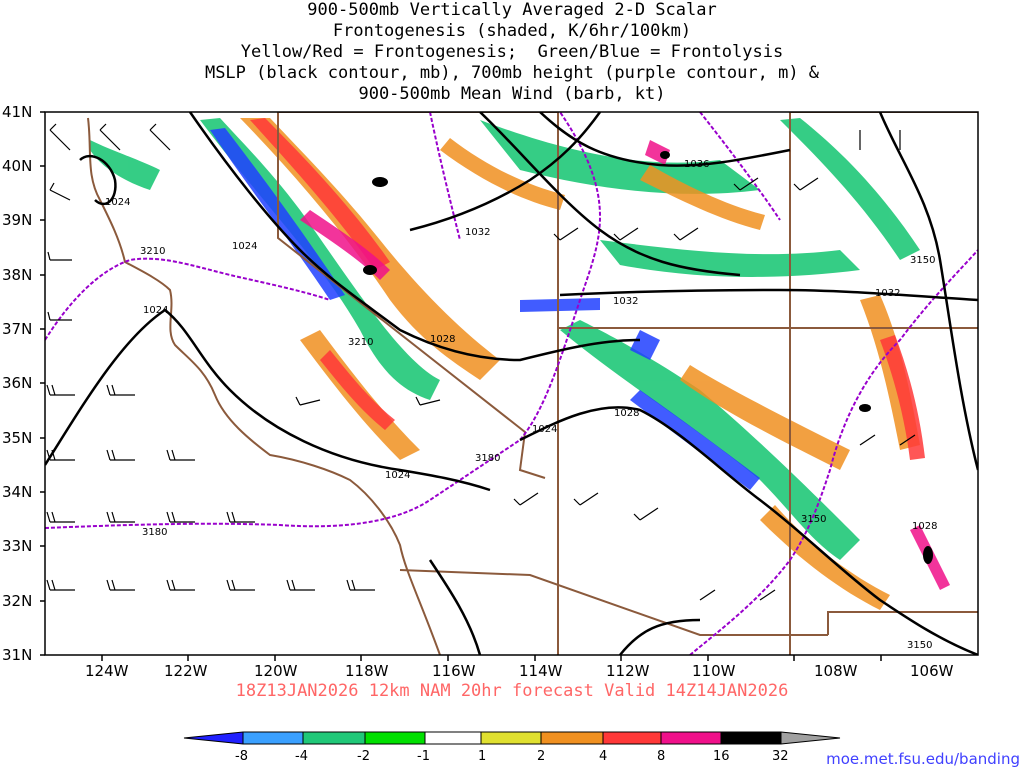 The height and width of the screenshot is (768, 1024). I want to click on title-line-5: 900-500mb Mean Wind (barb, kt), so click(512, 94).